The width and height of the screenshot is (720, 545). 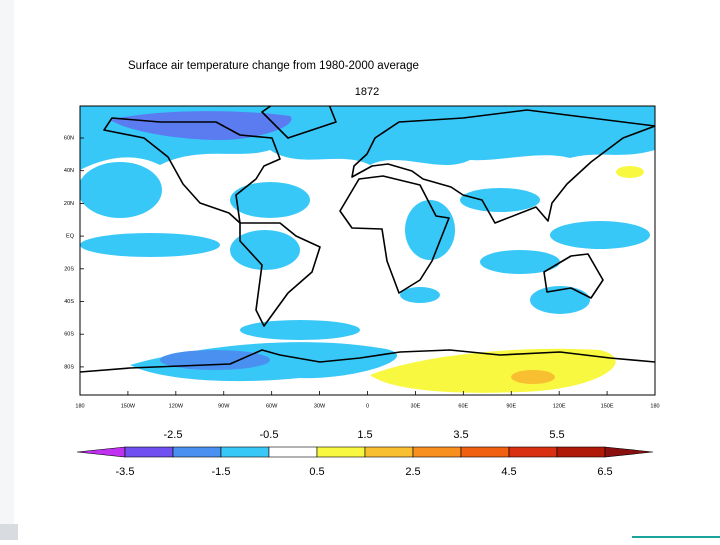 I want to click on longitude-label: 0, so click(x=367, y=406).